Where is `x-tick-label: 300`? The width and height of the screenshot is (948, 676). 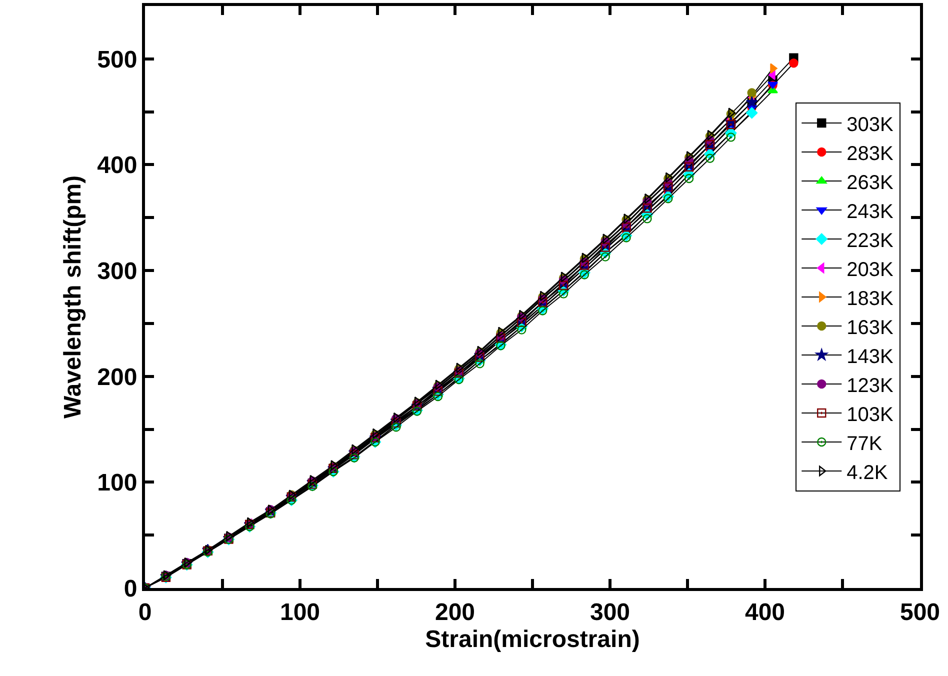
x-tick-label: 300 is located at coordinates (610, 612).